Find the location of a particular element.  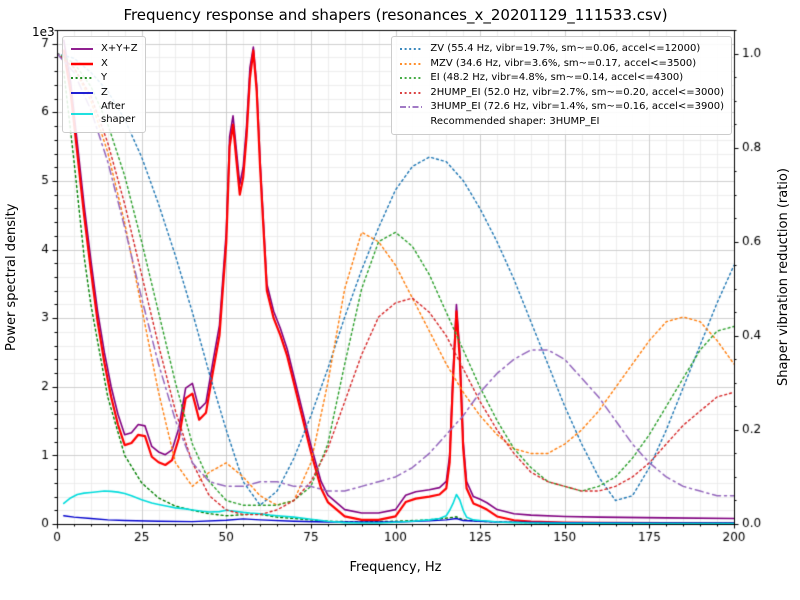

legend-label: After shaper is located at coordinates (118, 113).